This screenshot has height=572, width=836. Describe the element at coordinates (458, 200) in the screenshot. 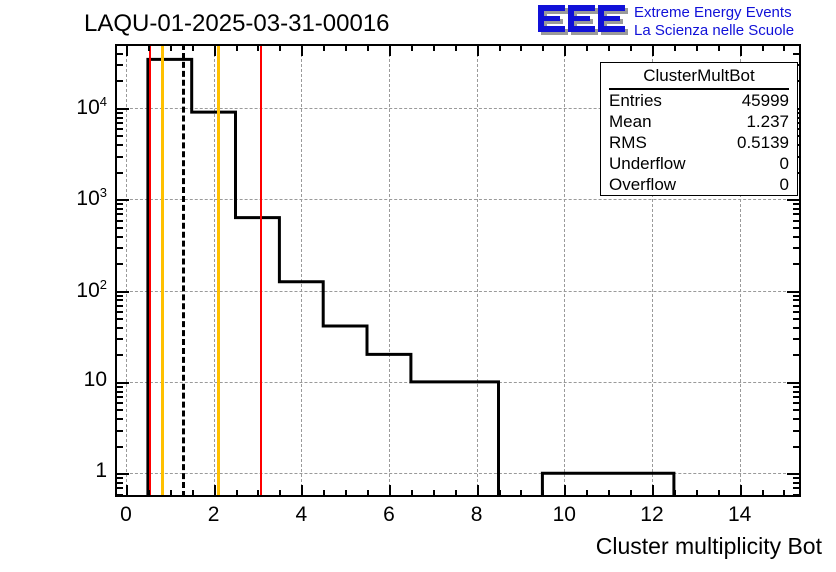

I see `grid-line-horizontal` at that location.